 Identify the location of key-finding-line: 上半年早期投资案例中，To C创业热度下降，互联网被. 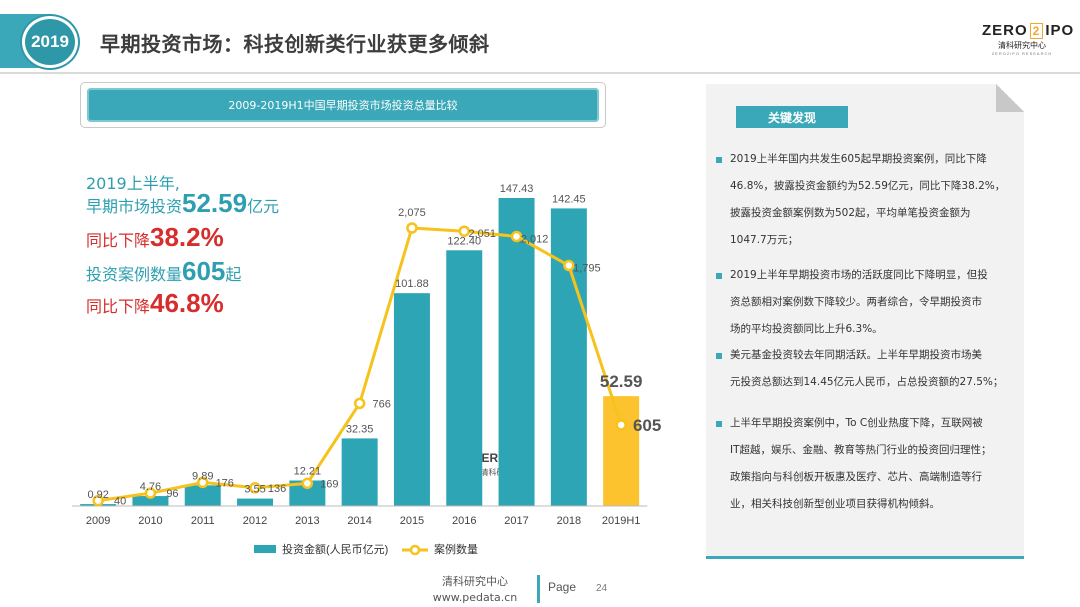
(856, 423).